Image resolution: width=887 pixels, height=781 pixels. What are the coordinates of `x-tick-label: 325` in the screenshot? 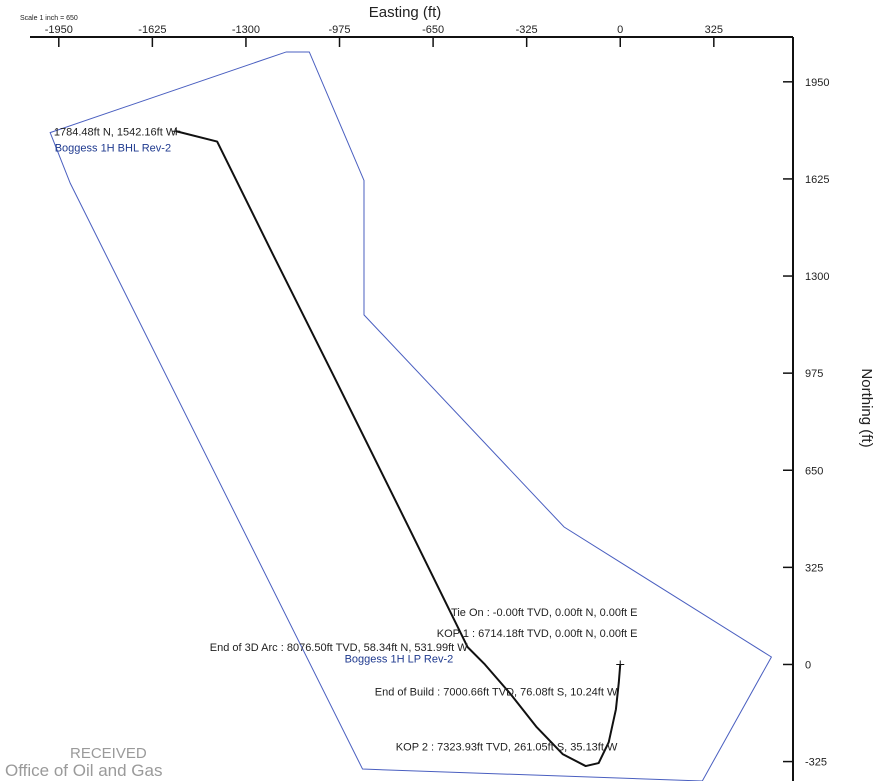 It's located at (714, 30).